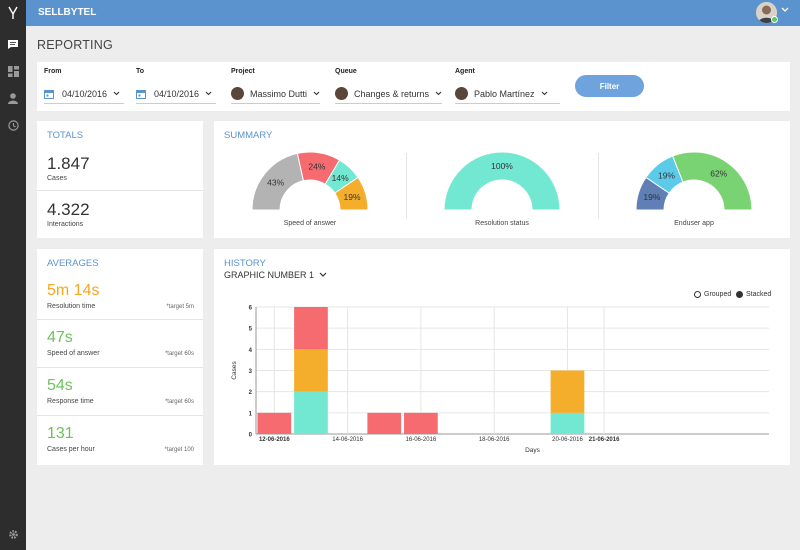 This screenshot has height=550, width=800. Describe the element at coordinates (718, 294) in the screenshot. I see `grouped-label: Grouped` at that location.